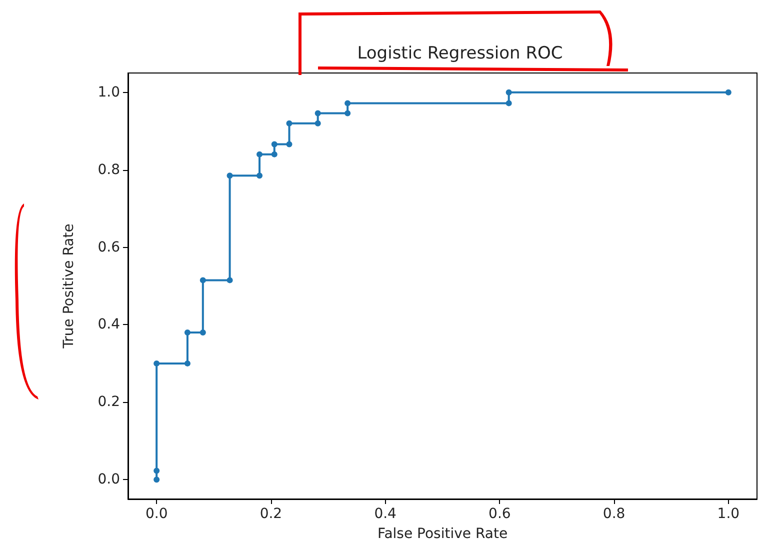 The height and width of the screenshot is (560, 767). Describe the element at coordinates (109, 92) in the screenshot. I see `y-tick-label: 1.0` at that location.